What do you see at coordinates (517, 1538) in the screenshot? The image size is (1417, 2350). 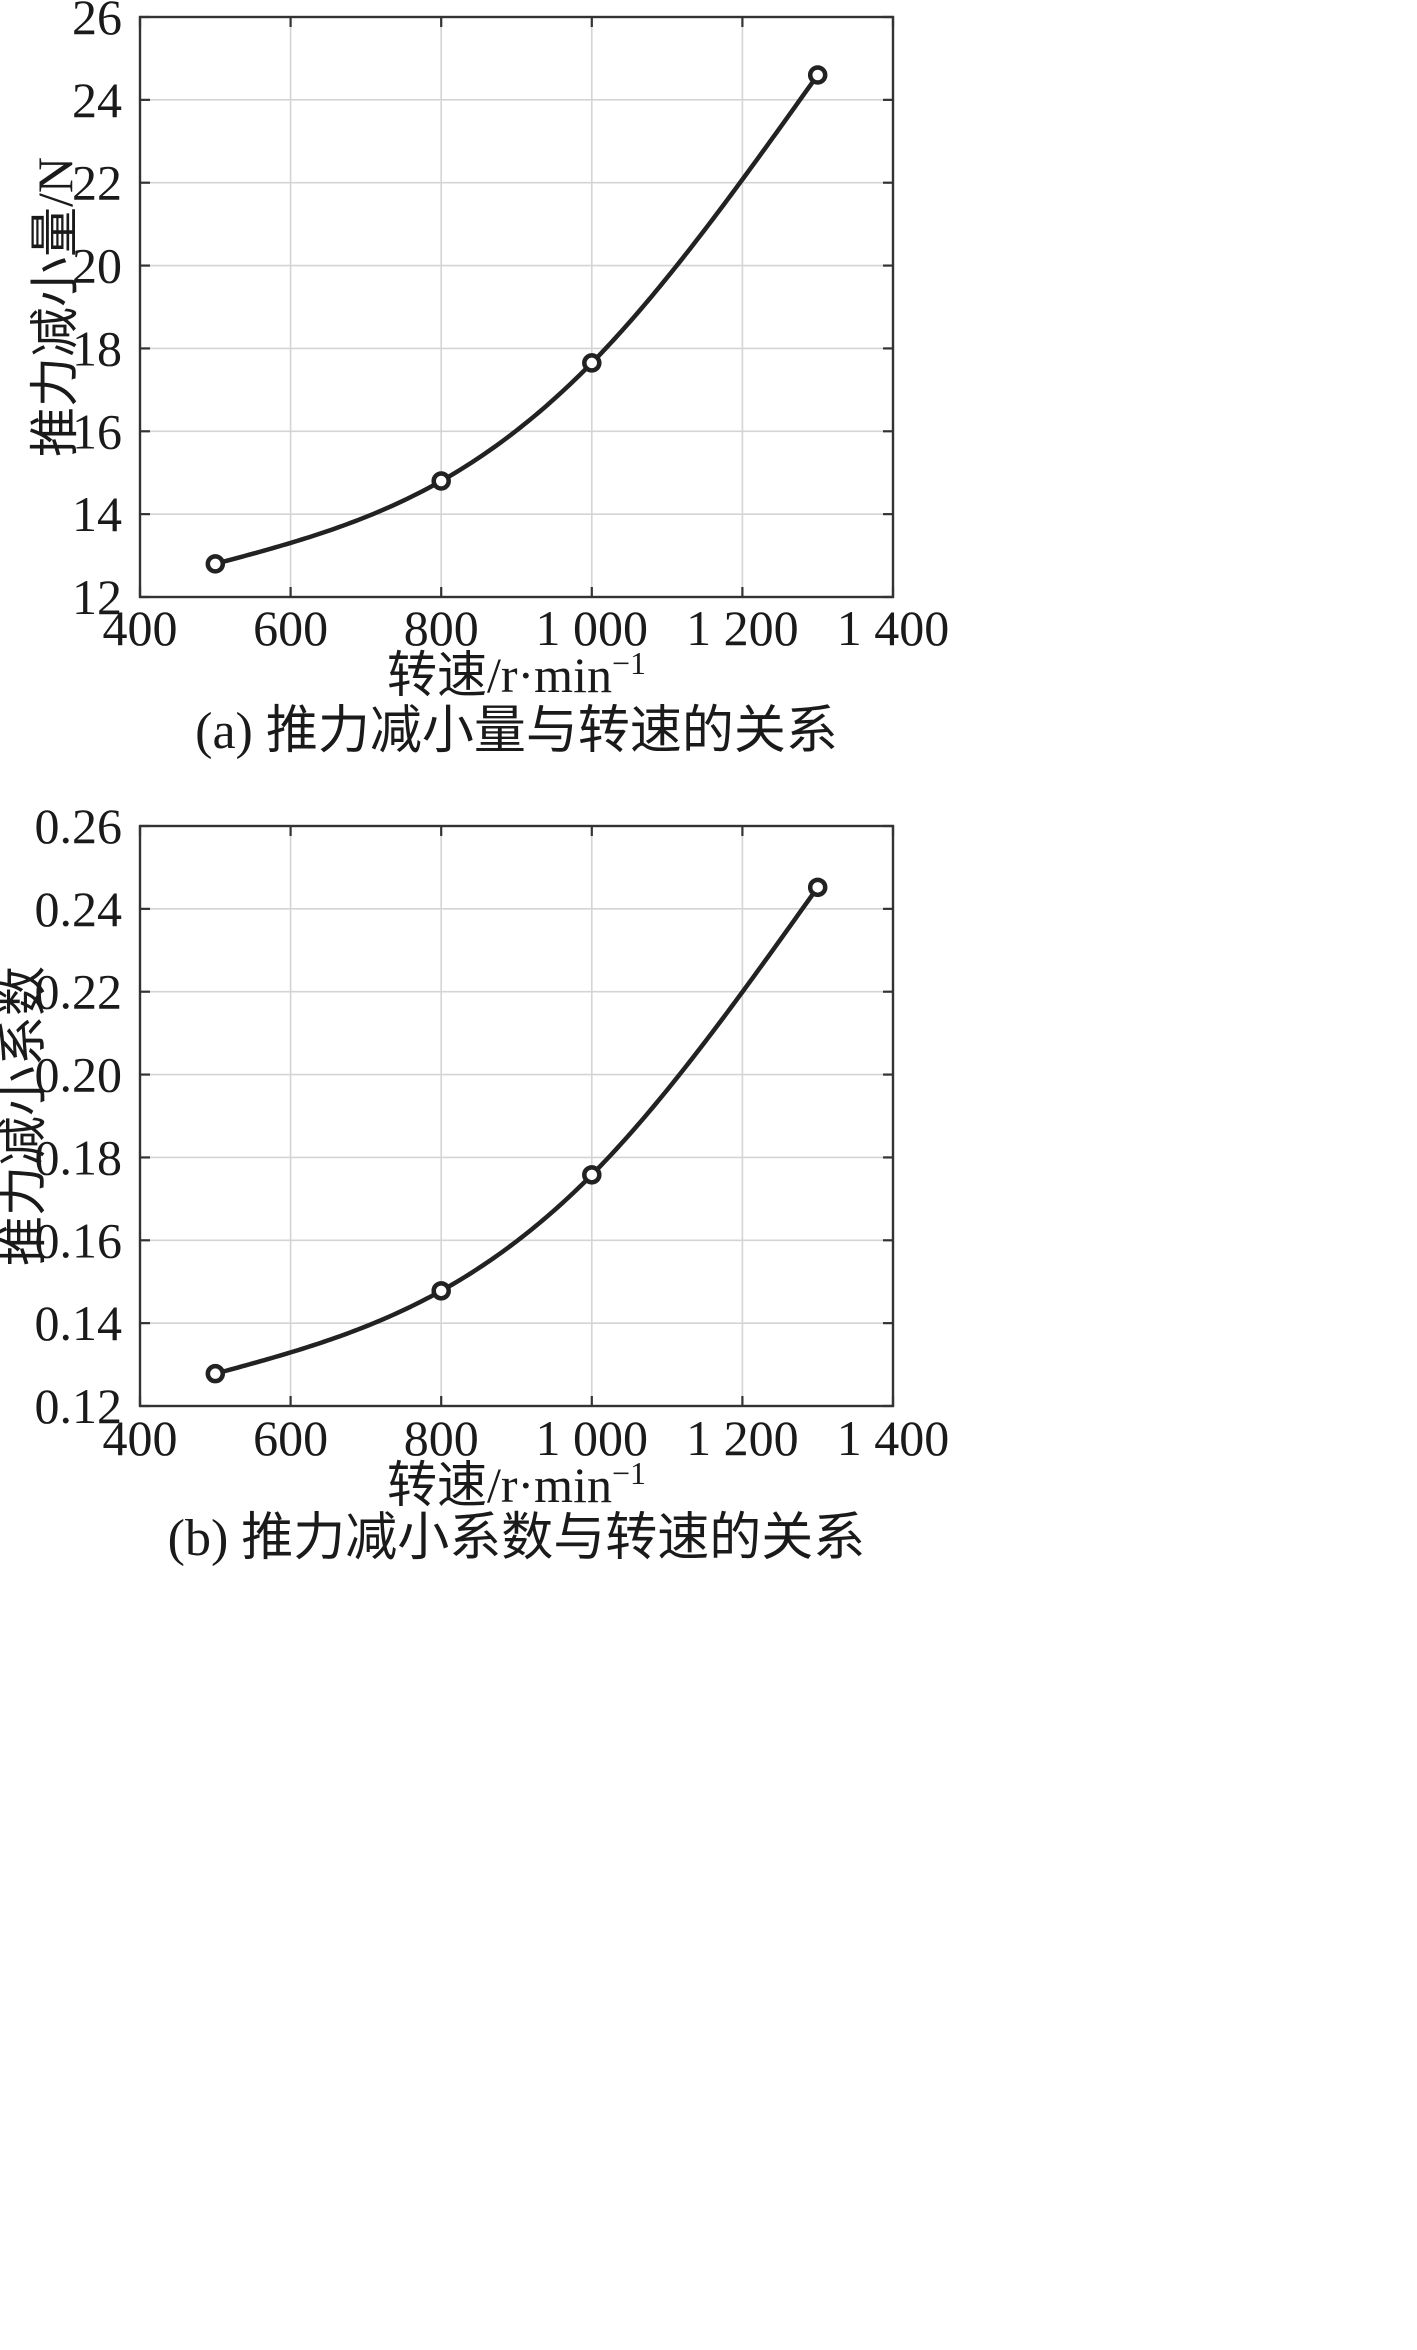 I see `chart-caption: (b) 推力减小系数与转速的关系` at bounding box center [517, 1538].